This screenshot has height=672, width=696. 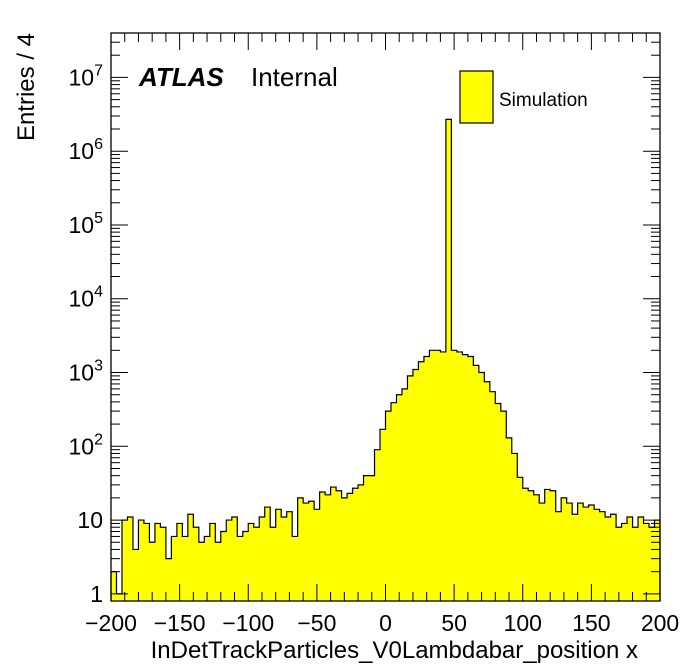 What do you see at coordinates (86, 298) in the screenshot?
I see `y-tick-label: 10⁴` at bounding box center [86, 298].